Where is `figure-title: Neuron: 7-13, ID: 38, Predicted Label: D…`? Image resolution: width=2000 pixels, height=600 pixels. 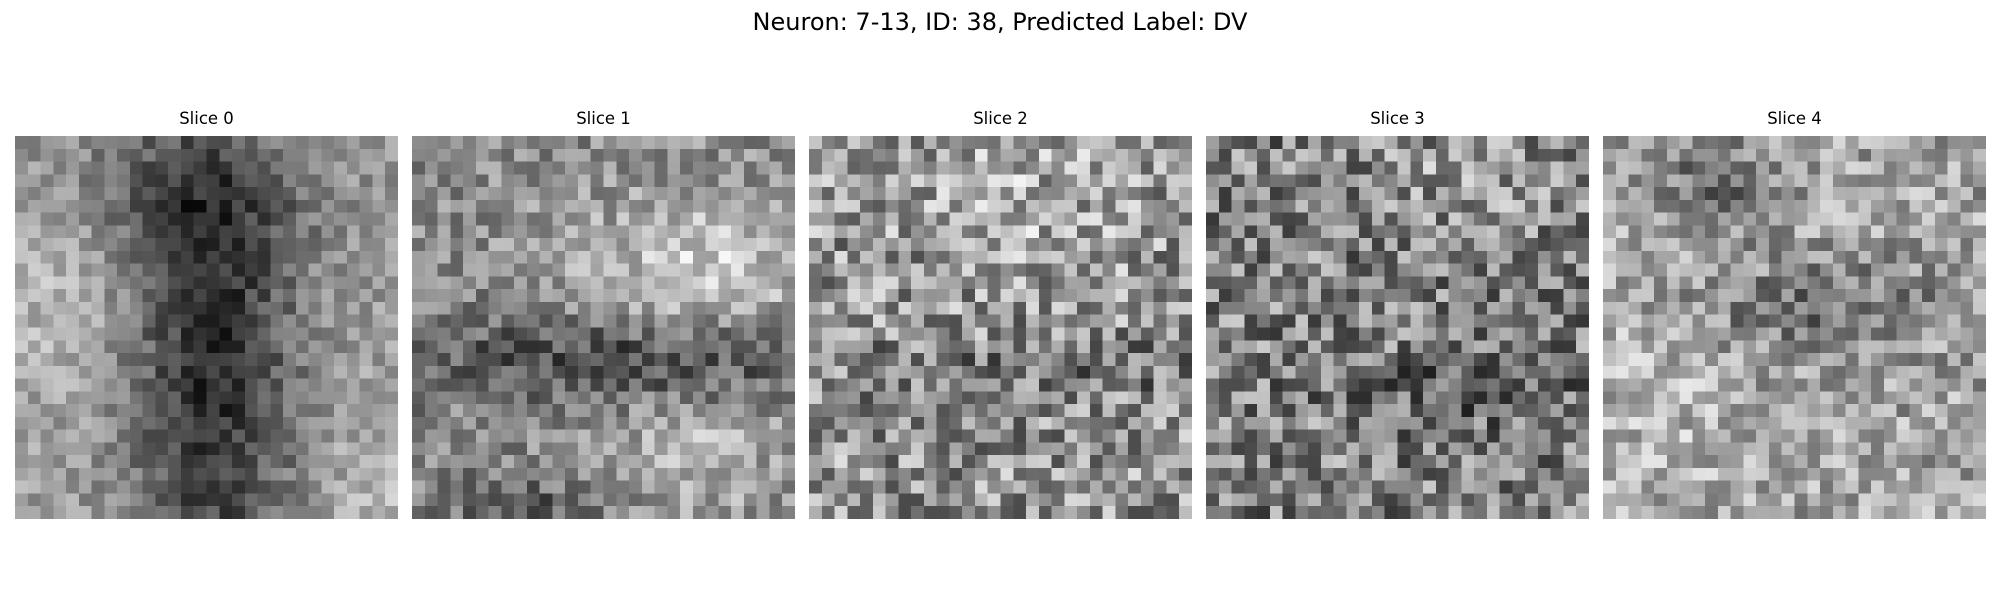 figure-title: Neuron: 7-13, ID: 38, Predicted Label: D… is located at coordinates (1000, 22).